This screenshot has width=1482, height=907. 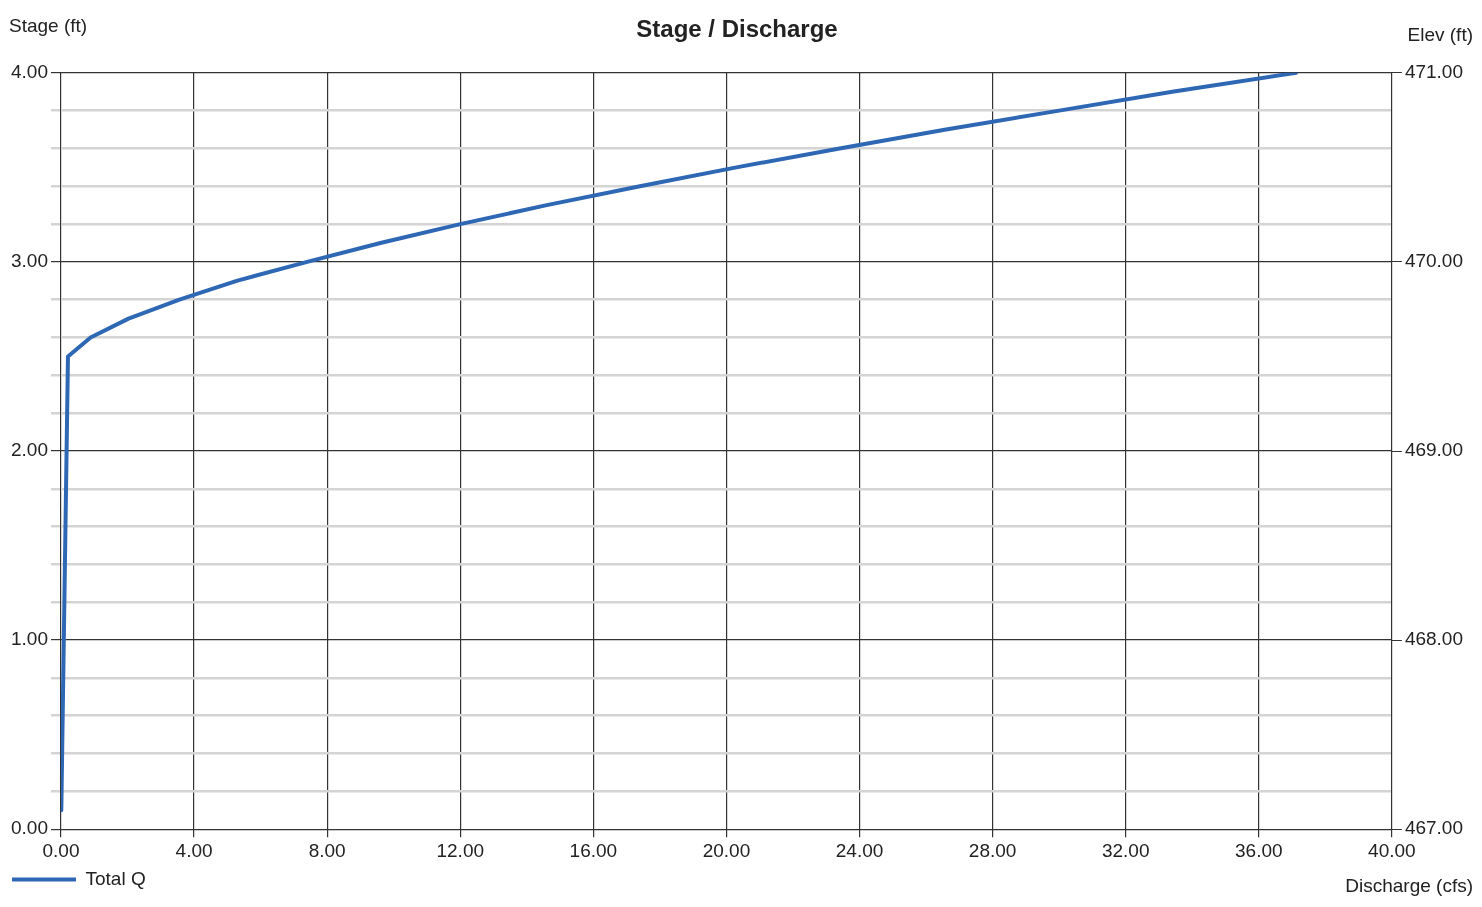 I want to click on x-tick-label: 16.00, so click(x=593, y=850).